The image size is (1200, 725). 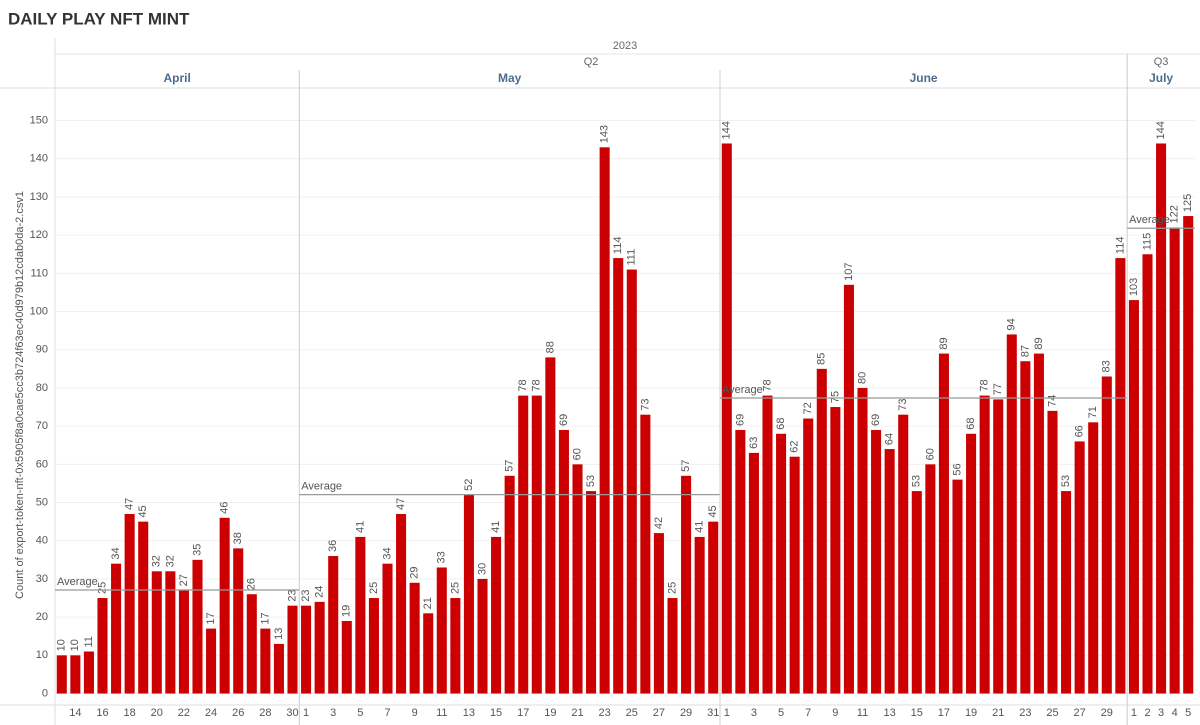 What do you see at coordinates (292, 713) in the screenshot?
I see `x-tick-label: 30` at bounding box center [292, 713].